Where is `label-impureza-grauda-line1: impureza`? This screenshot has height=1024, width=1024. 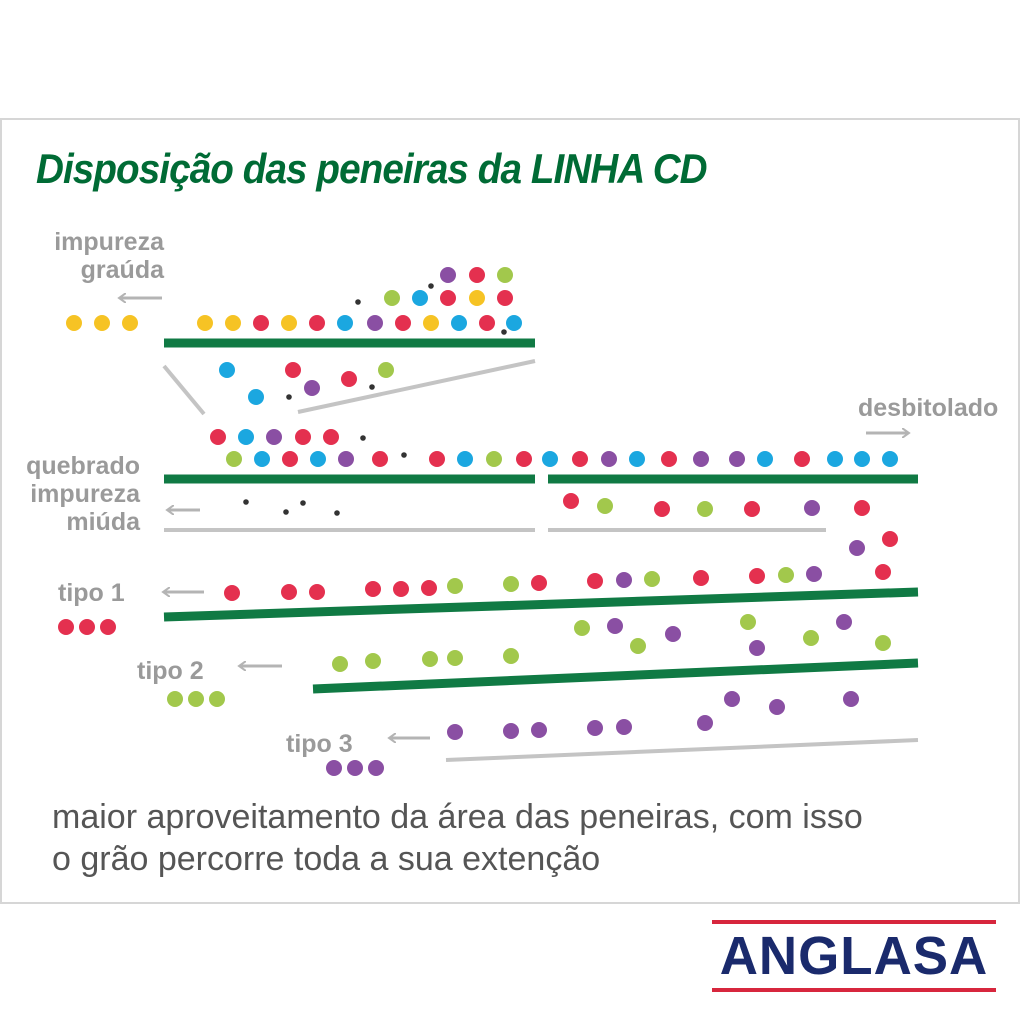
label-impureza-grauda-line1: impureza is located at coordinates (109, 242).